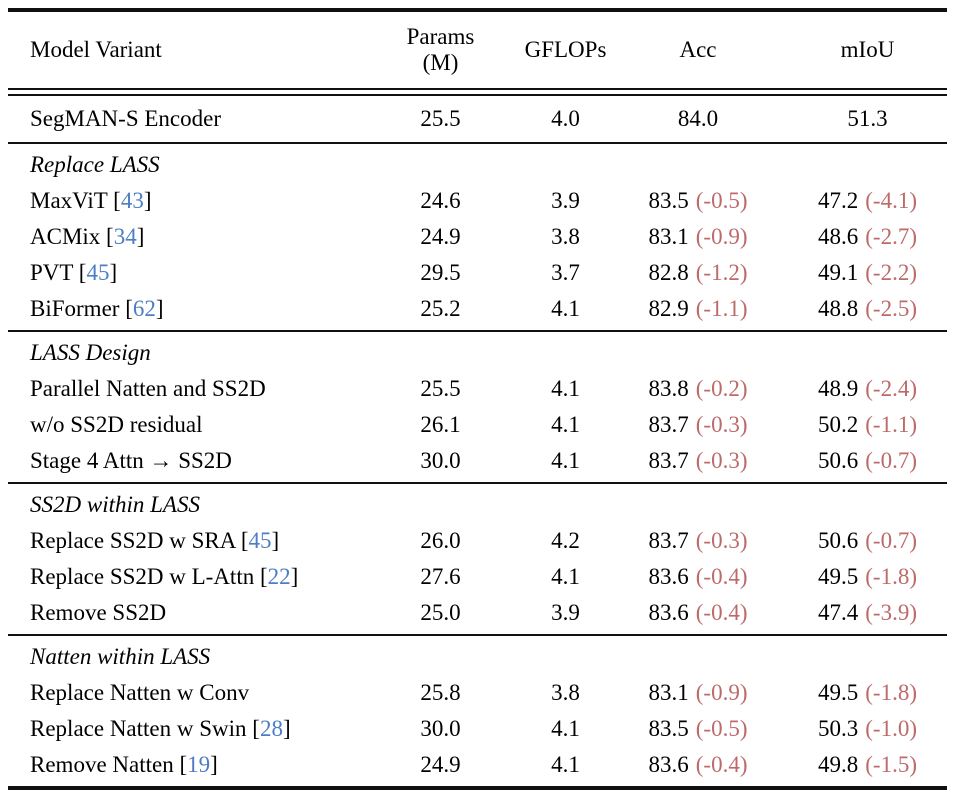 Image resolution: width=955 pixels, height=799 pixels. What do you see at coordinates (867, 118) in the screenshot?
I see `miou-cell: 51.3` at bounding box center [867, 118].